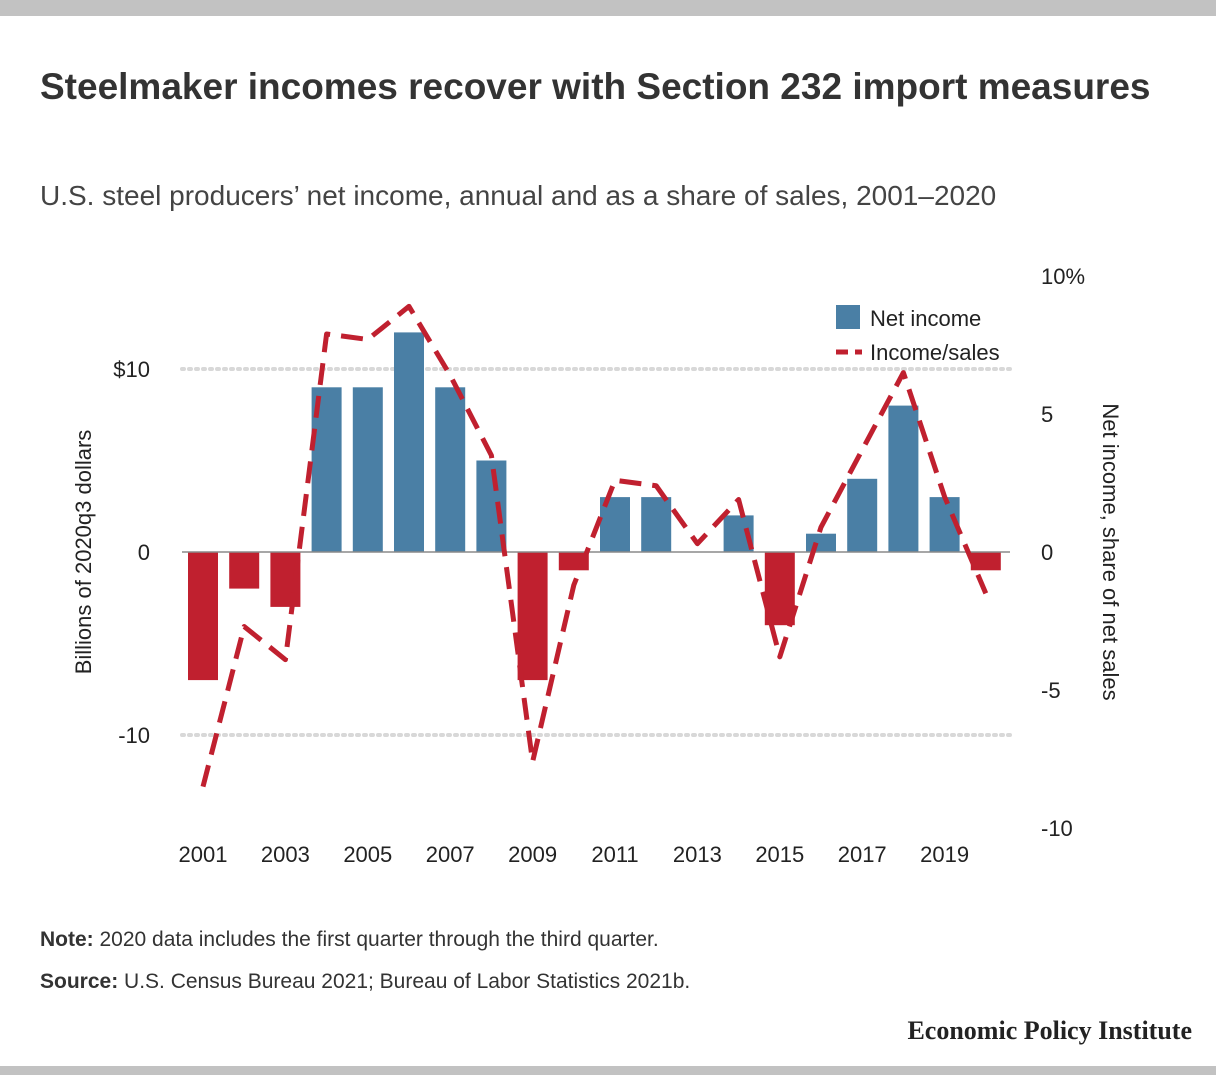 This screenshot has height=1075, width=1216. I want to click on bar-2005, so click(367, 469).